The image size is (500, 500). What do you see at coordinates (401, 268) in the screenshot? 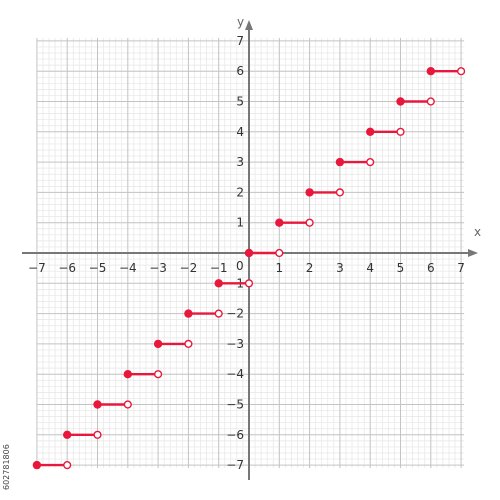
I see `x-tick-label: 5` at bounding box center [401, 268].